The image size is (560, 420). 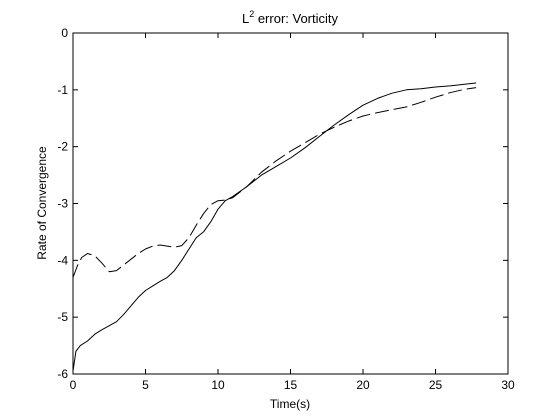 What do you see at coordinates (436, 385) in the screenshot?
I see `x-tick-label: 25` at bounding box center [436, 385].